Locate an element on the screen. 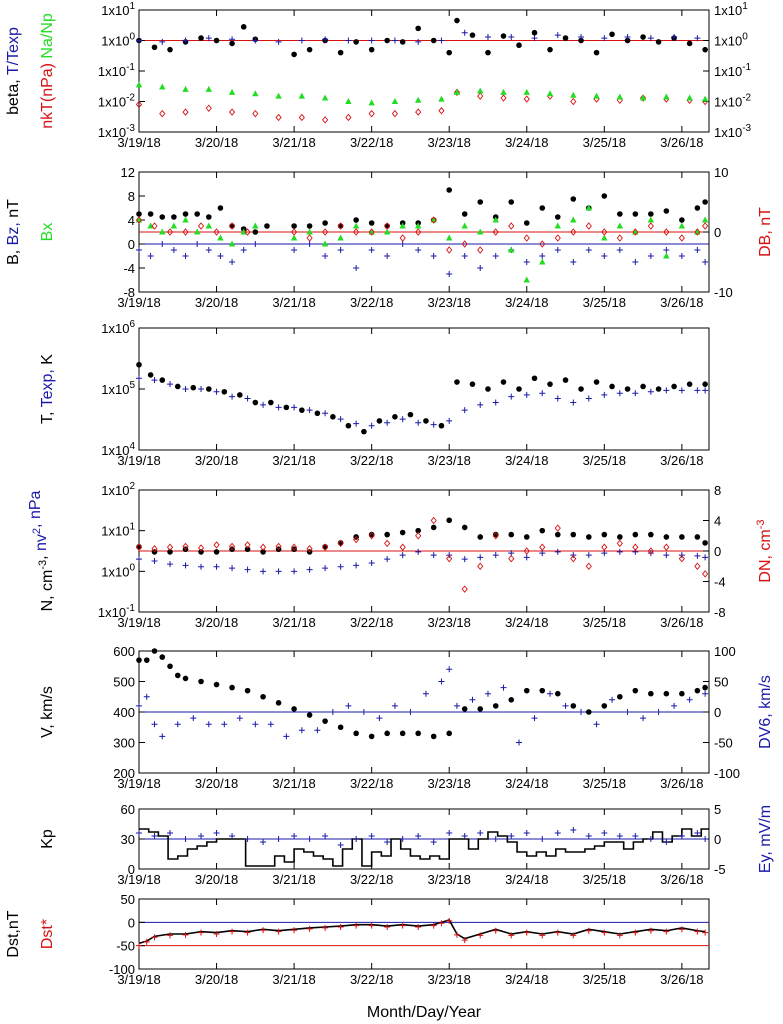 Image resolution: width=783 pixels, height=1024 pixels. x-tick-label: 3/21/18 is located at coordinates (293, 622).